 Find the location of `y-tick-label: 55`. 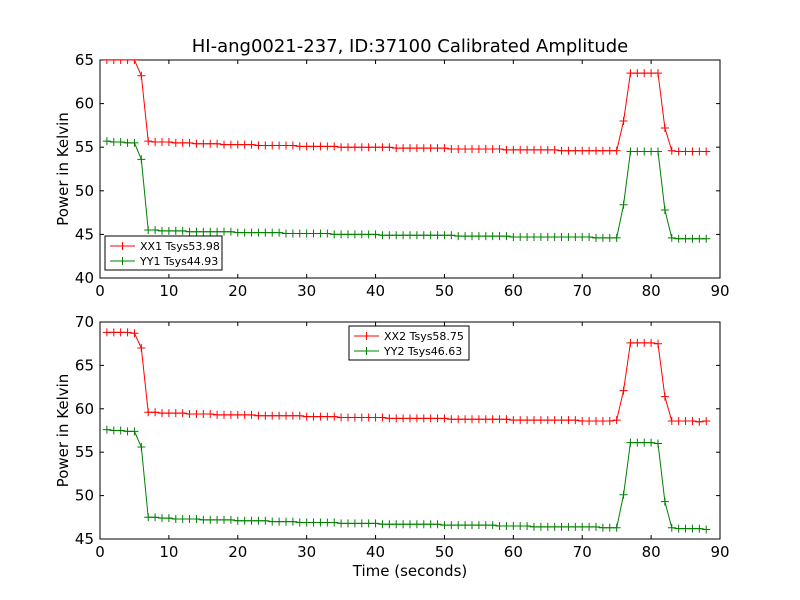

y-tick-label: 55 is located at coordinates (84, 147).